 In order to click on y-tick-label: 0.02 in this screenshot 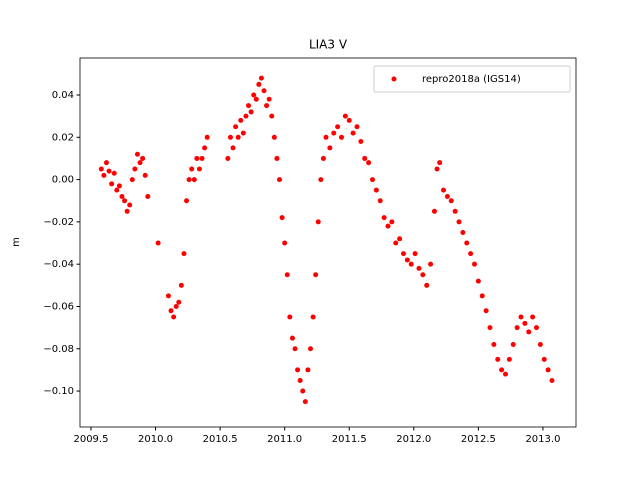, I will do `click(63, 137)`.